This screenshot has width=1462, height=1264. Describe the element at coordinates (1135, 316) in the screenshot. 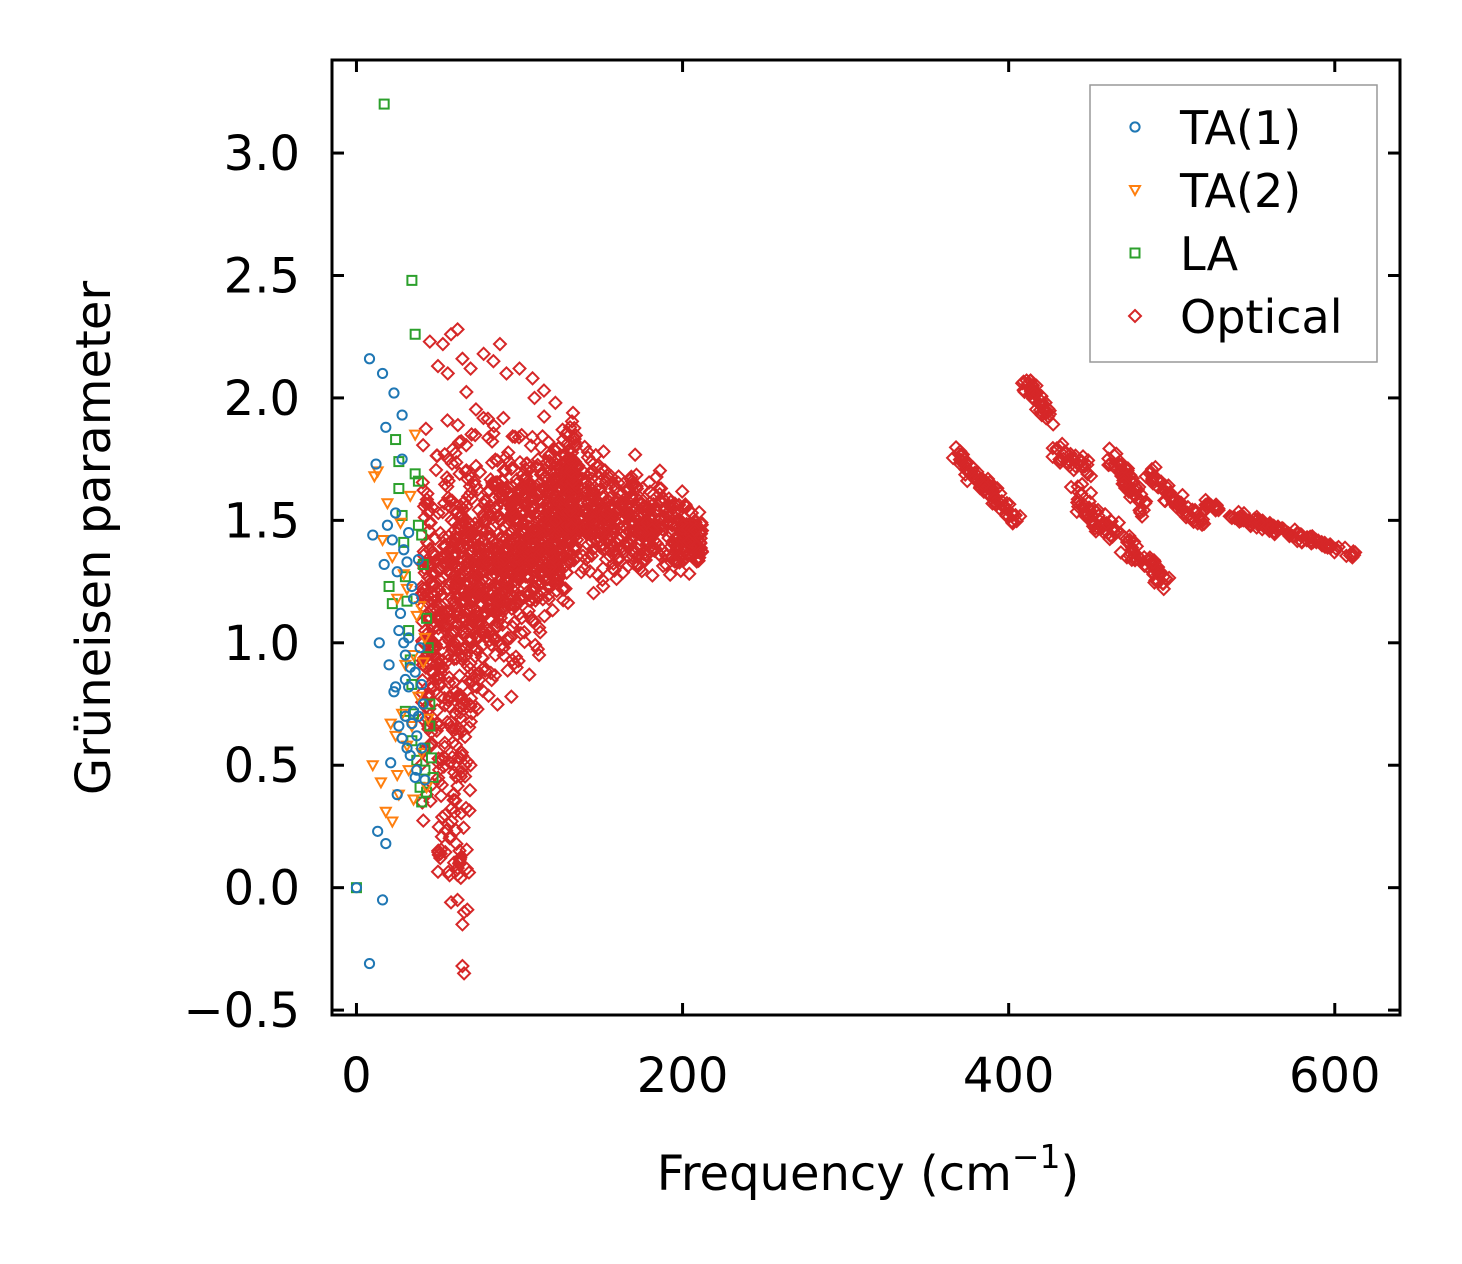

I see `legend-marker` at that location.